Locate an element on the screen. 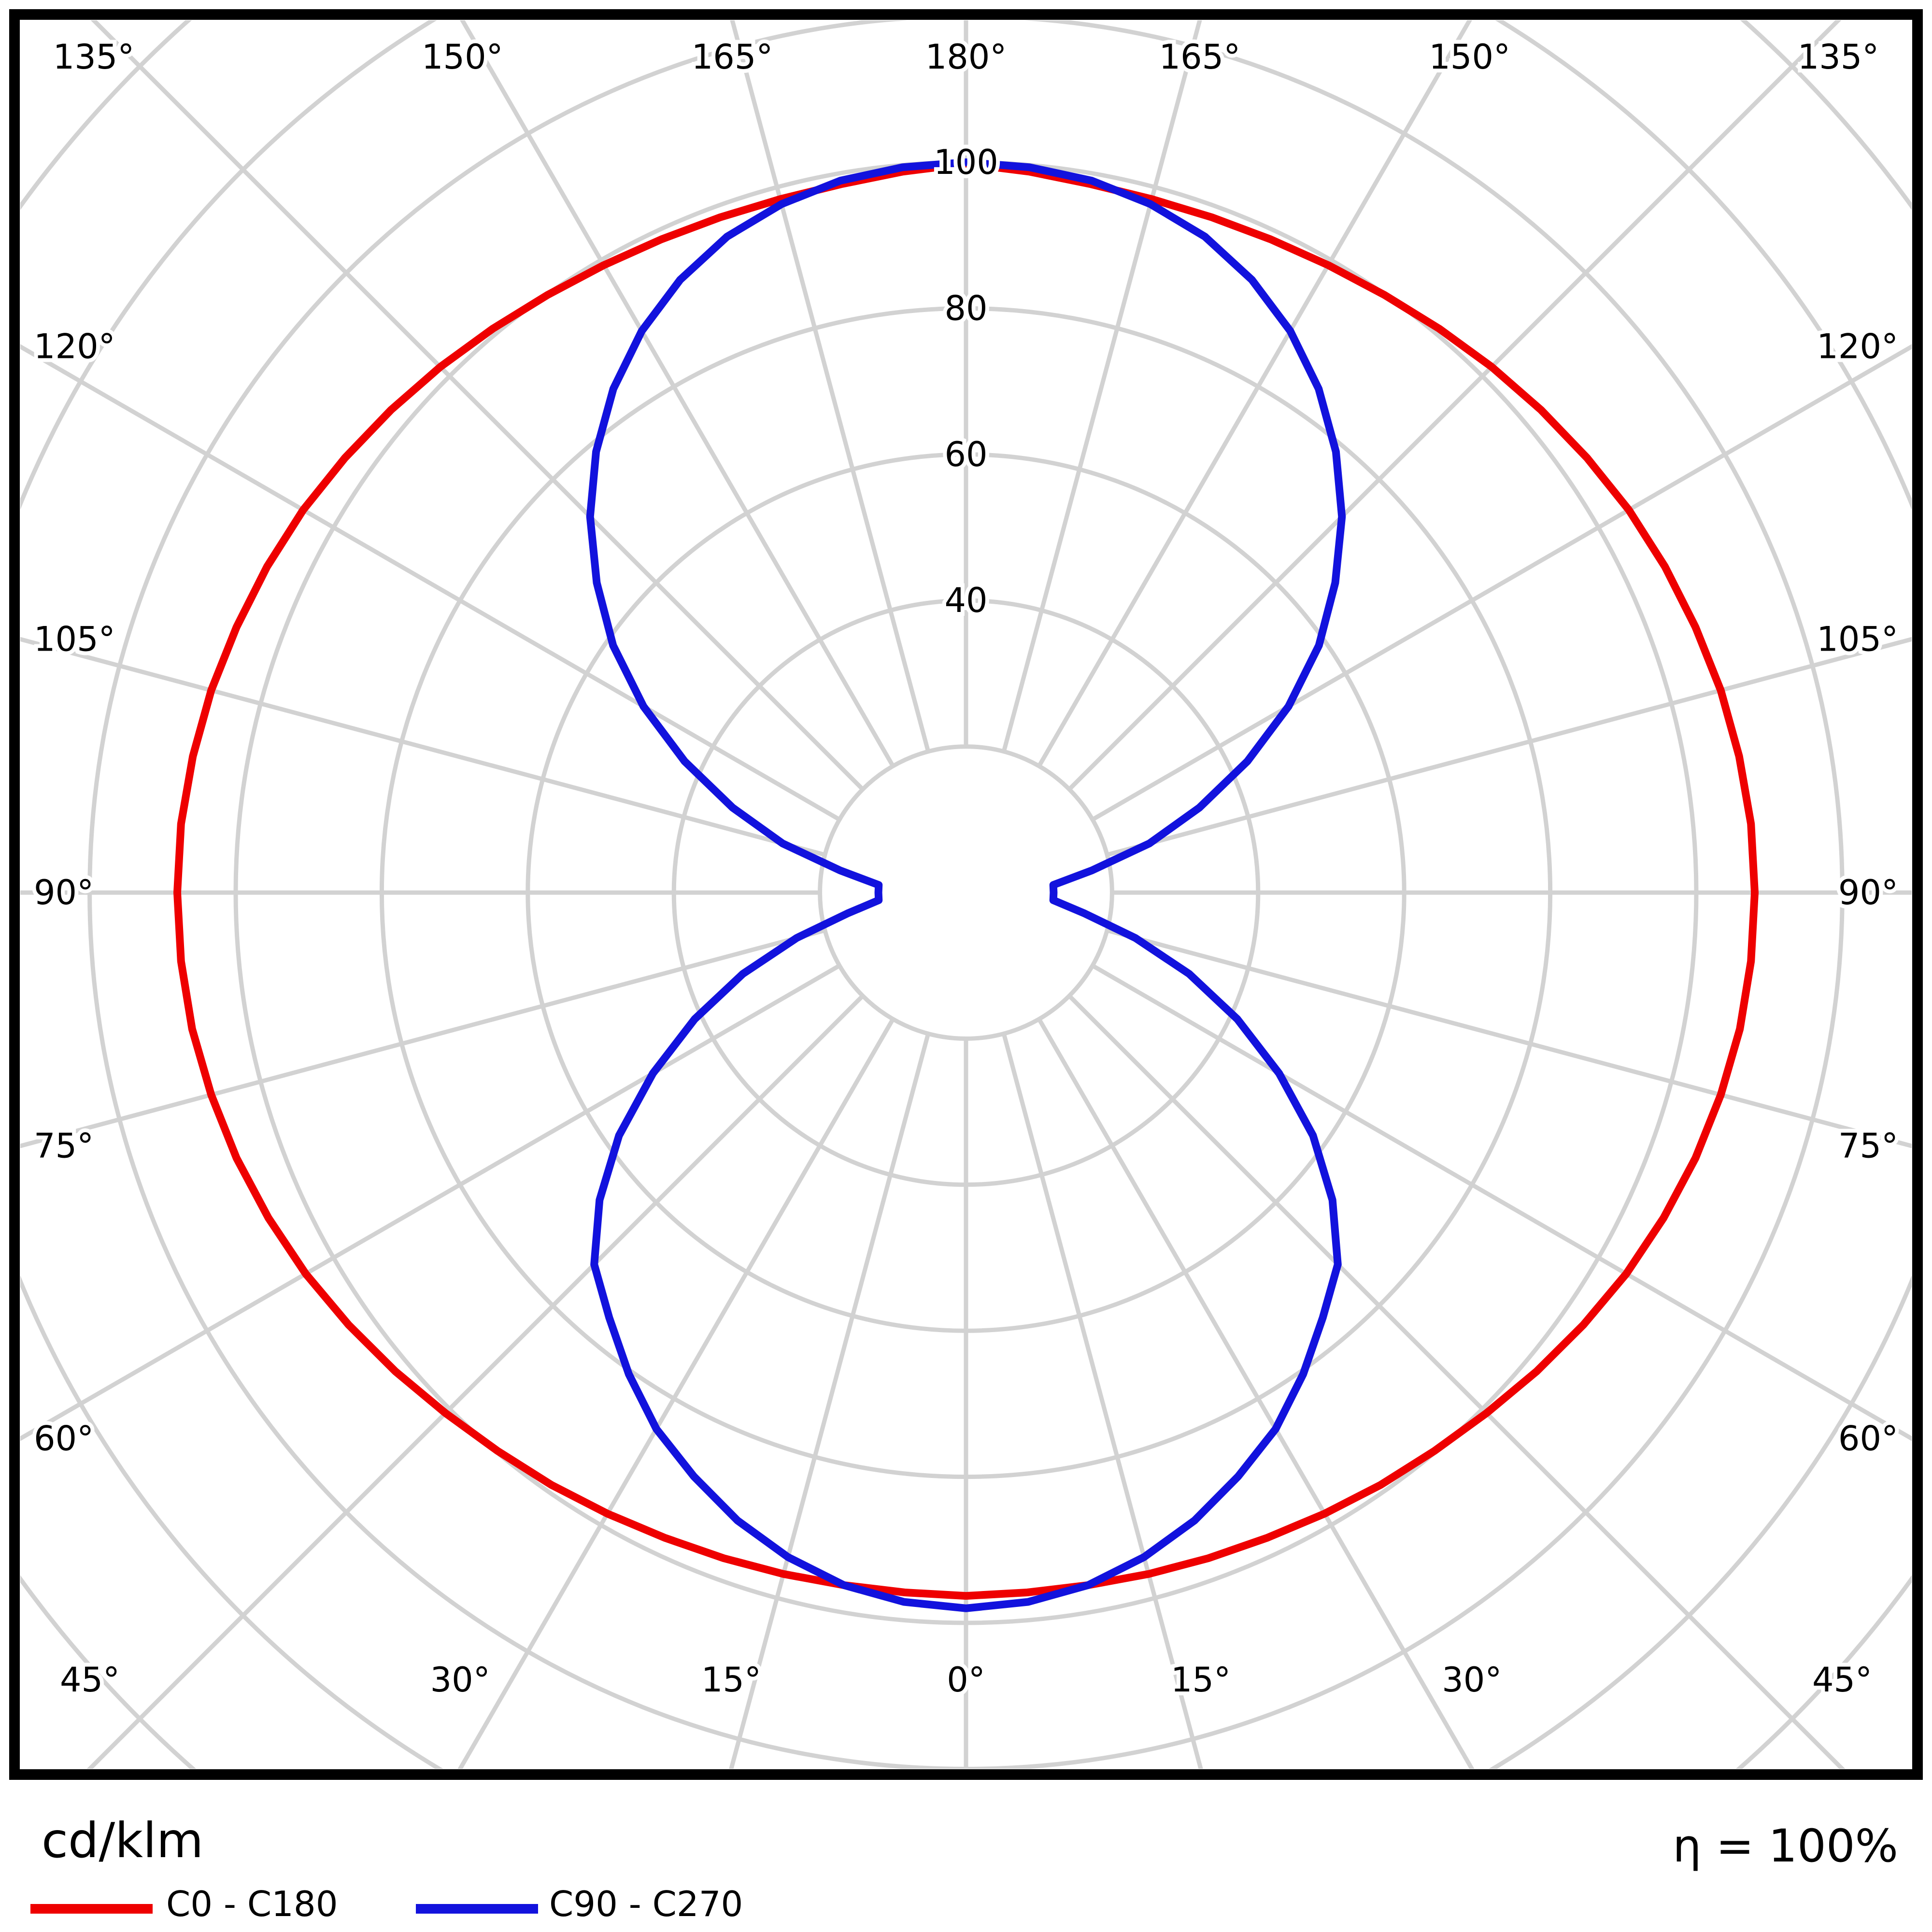  angle-label-left-120: 120° is located at coordinates (74, 347).